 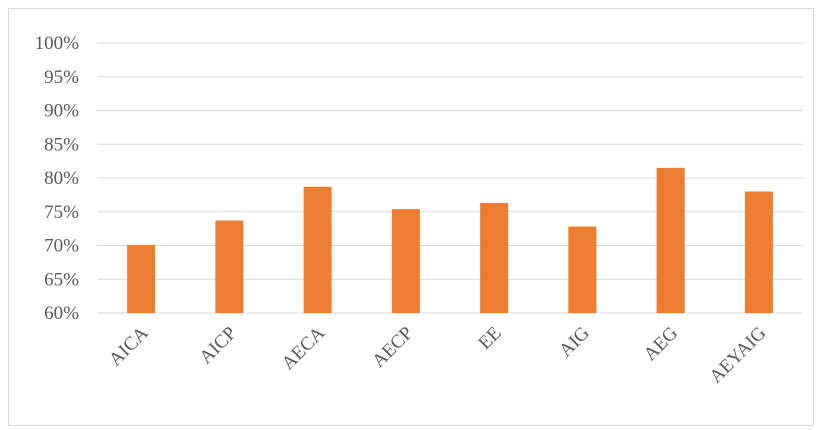 I want to click on y-axis-tick-labels: 60% 65% 70% 75% 80% 85% 90% 95% 100%, so click(x=57, y=178).